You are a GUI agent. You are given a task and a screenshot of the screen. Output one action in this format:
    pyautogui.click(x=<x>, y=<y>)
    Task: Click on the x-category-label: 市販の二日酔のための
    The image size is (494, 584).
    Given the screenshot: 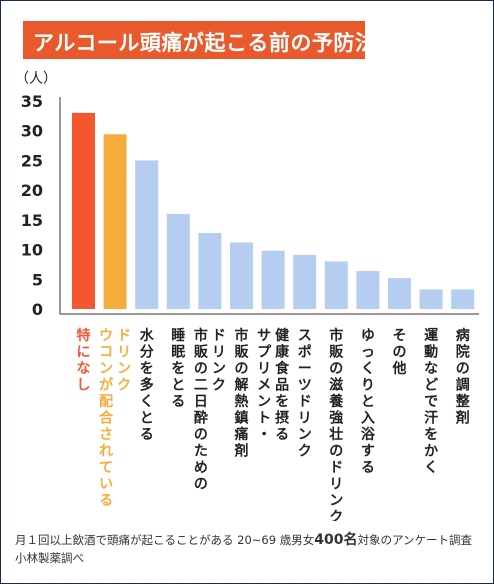 What is the action you would take?
    pyautogui.click(x=201, y=410)
    